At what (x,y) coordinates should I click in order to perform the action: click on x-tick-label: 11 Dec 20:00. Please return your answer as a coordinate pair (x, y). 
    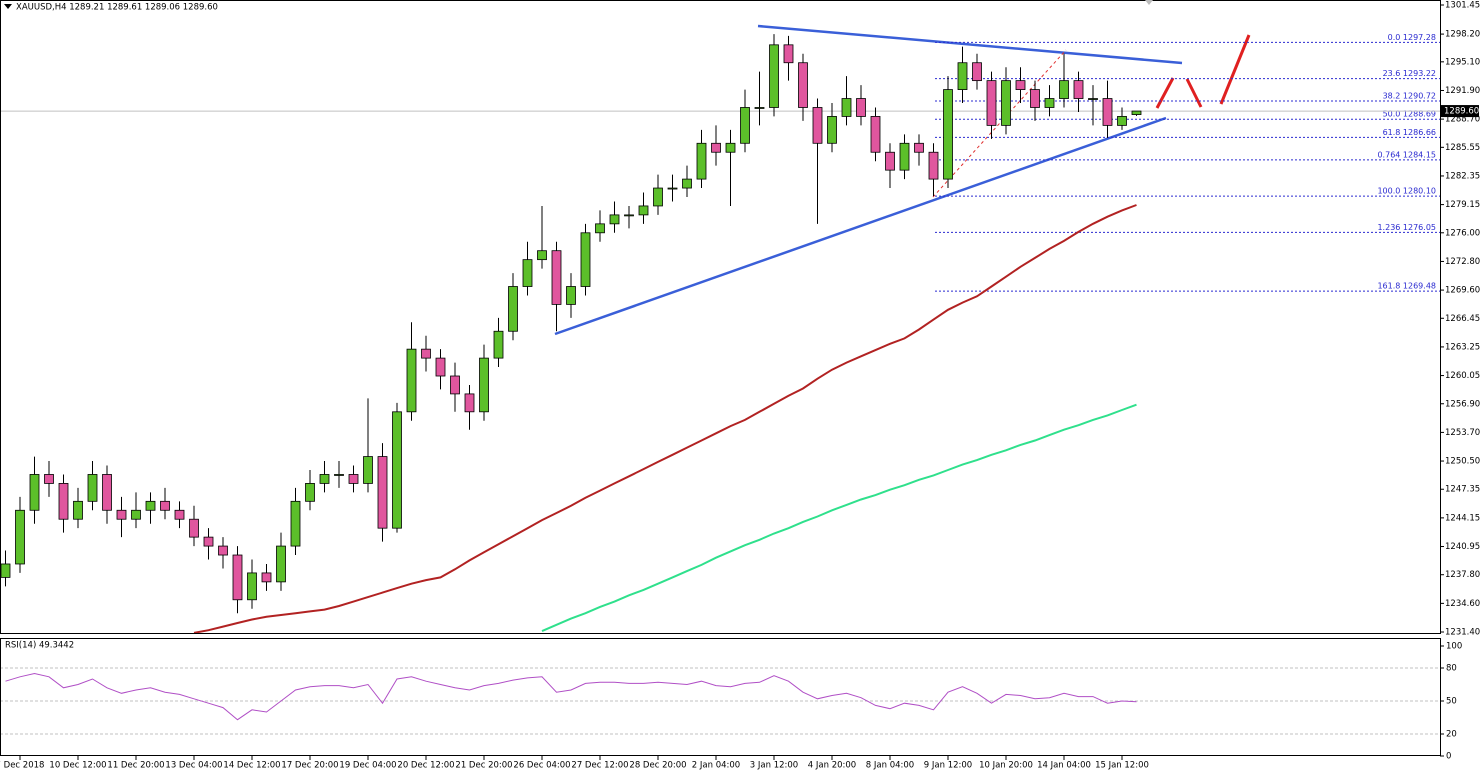
    Looking at the image, I should click on (135, 766).